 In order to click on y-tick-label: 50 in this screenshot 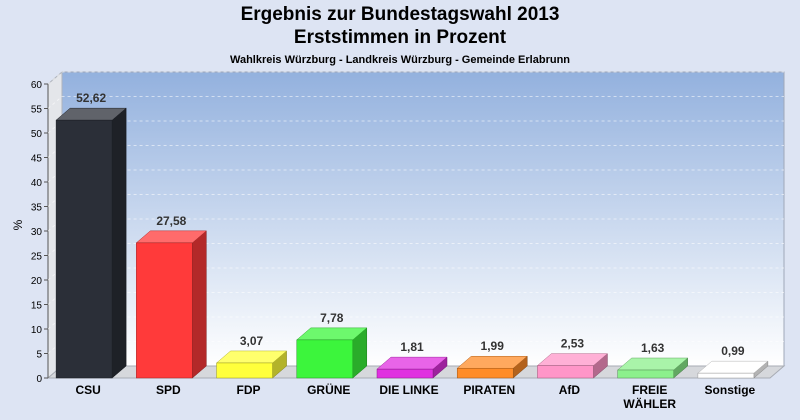, I will do `click(37, 134)`.